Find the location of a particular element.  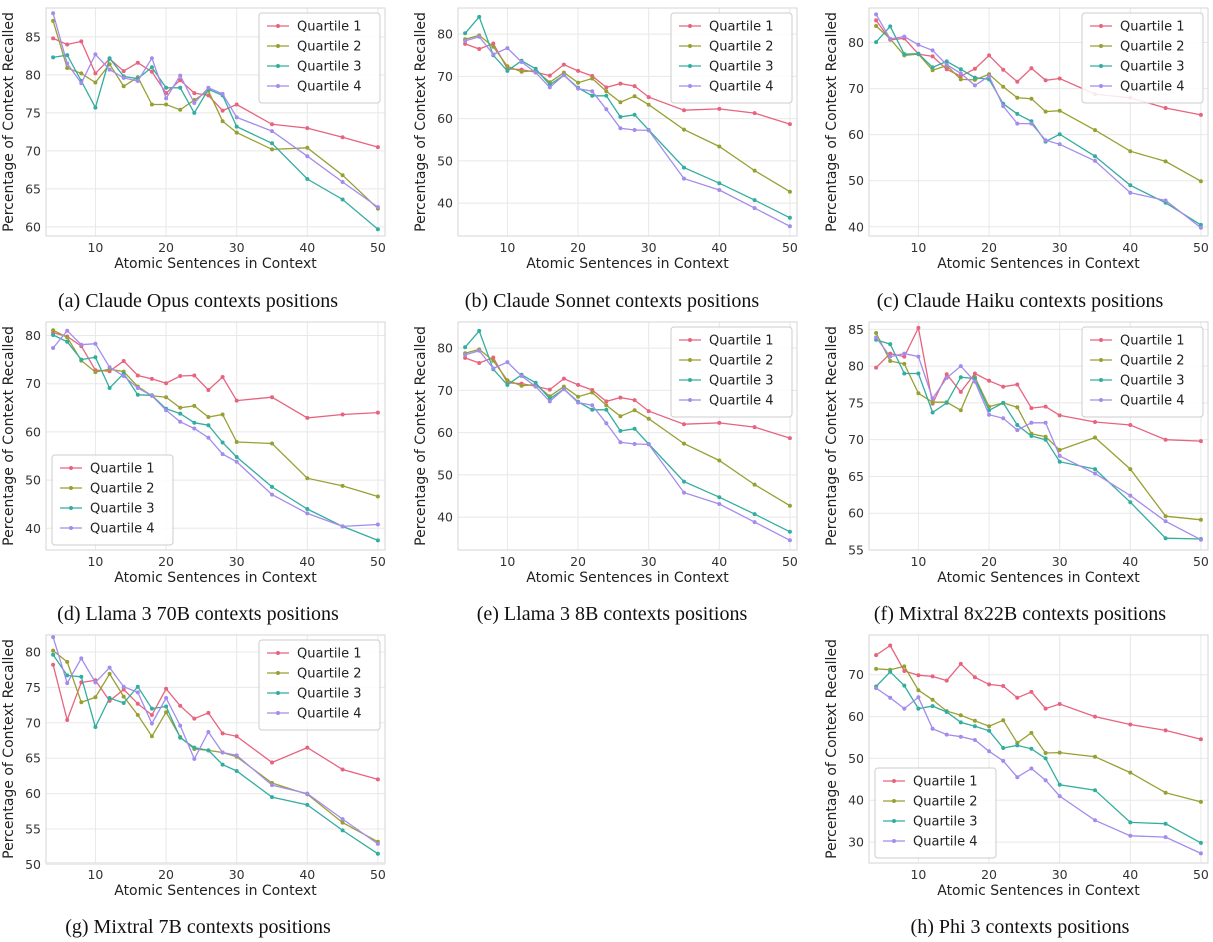

y-tick-label: 70 is located at coordinates (856, 88).